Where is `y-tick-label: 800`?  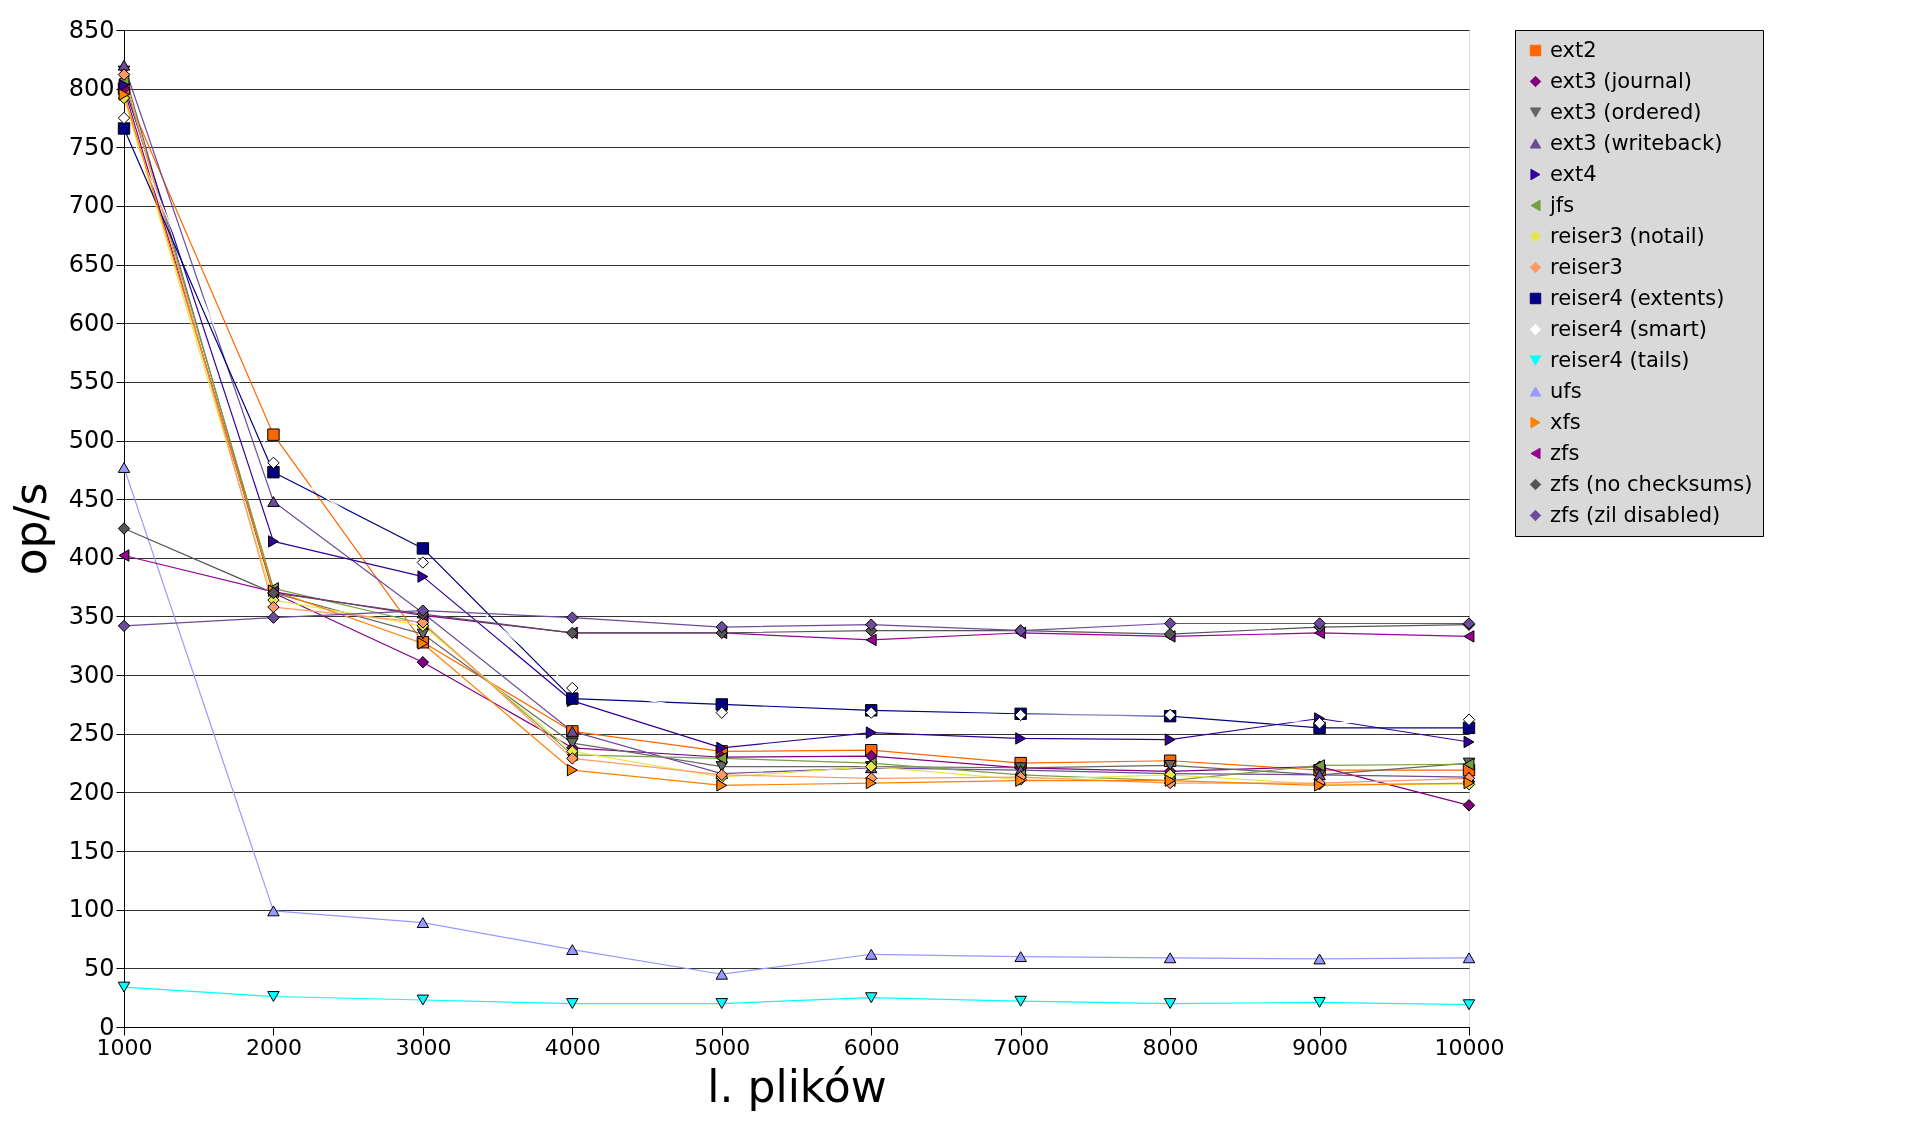 y-tick-label: 800 is located at coordinates (91, 88).